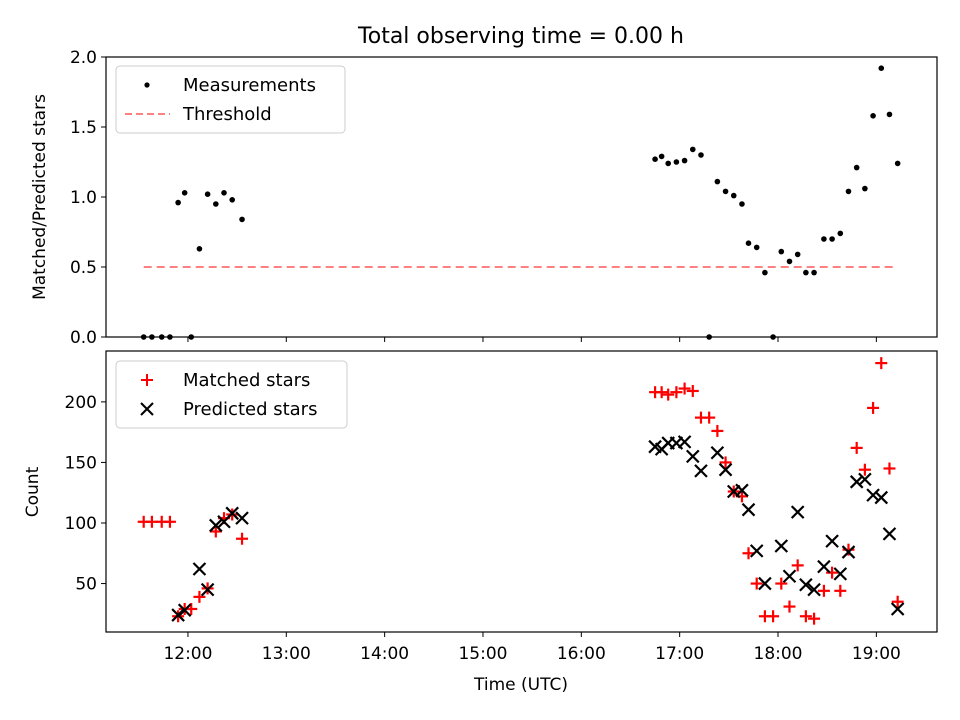  I want to click on x-axis-label: Time (UTC), so click(520, 685).